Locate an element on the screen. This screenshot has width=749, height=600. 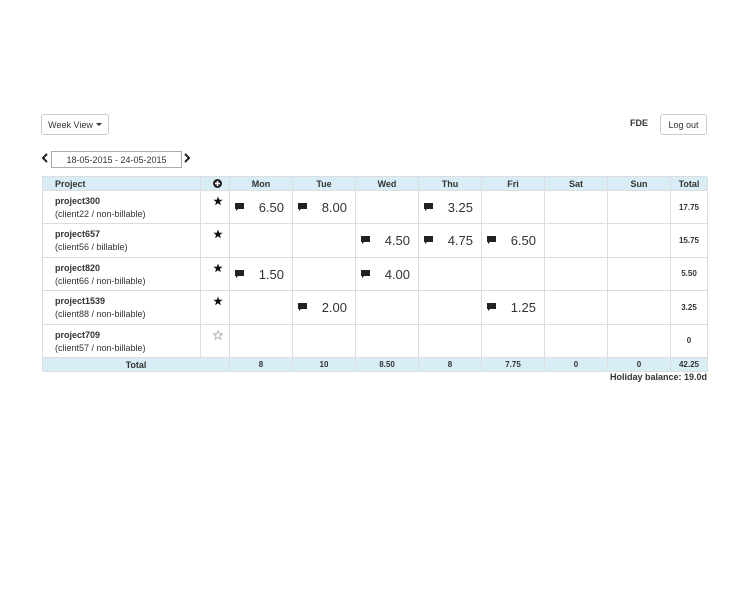
date-range-input: 18-05-2015 - 24-05-2015 is located at coordinates (116, 159).